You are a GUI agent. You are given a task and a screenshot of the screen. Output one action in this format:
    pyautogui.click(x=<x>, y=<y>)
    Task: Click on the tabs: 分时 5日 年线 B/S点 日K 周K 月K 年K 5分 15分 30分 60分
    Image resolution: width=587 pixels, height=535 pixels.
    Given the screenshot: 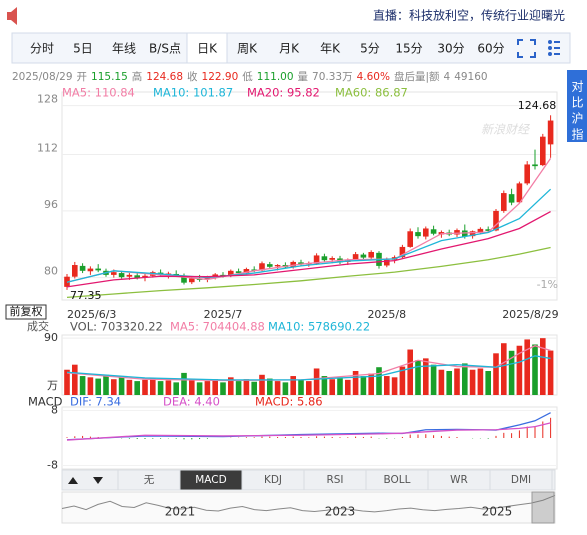 What is the action you would take?
    pyautogui.click(x=267, y=48)
    